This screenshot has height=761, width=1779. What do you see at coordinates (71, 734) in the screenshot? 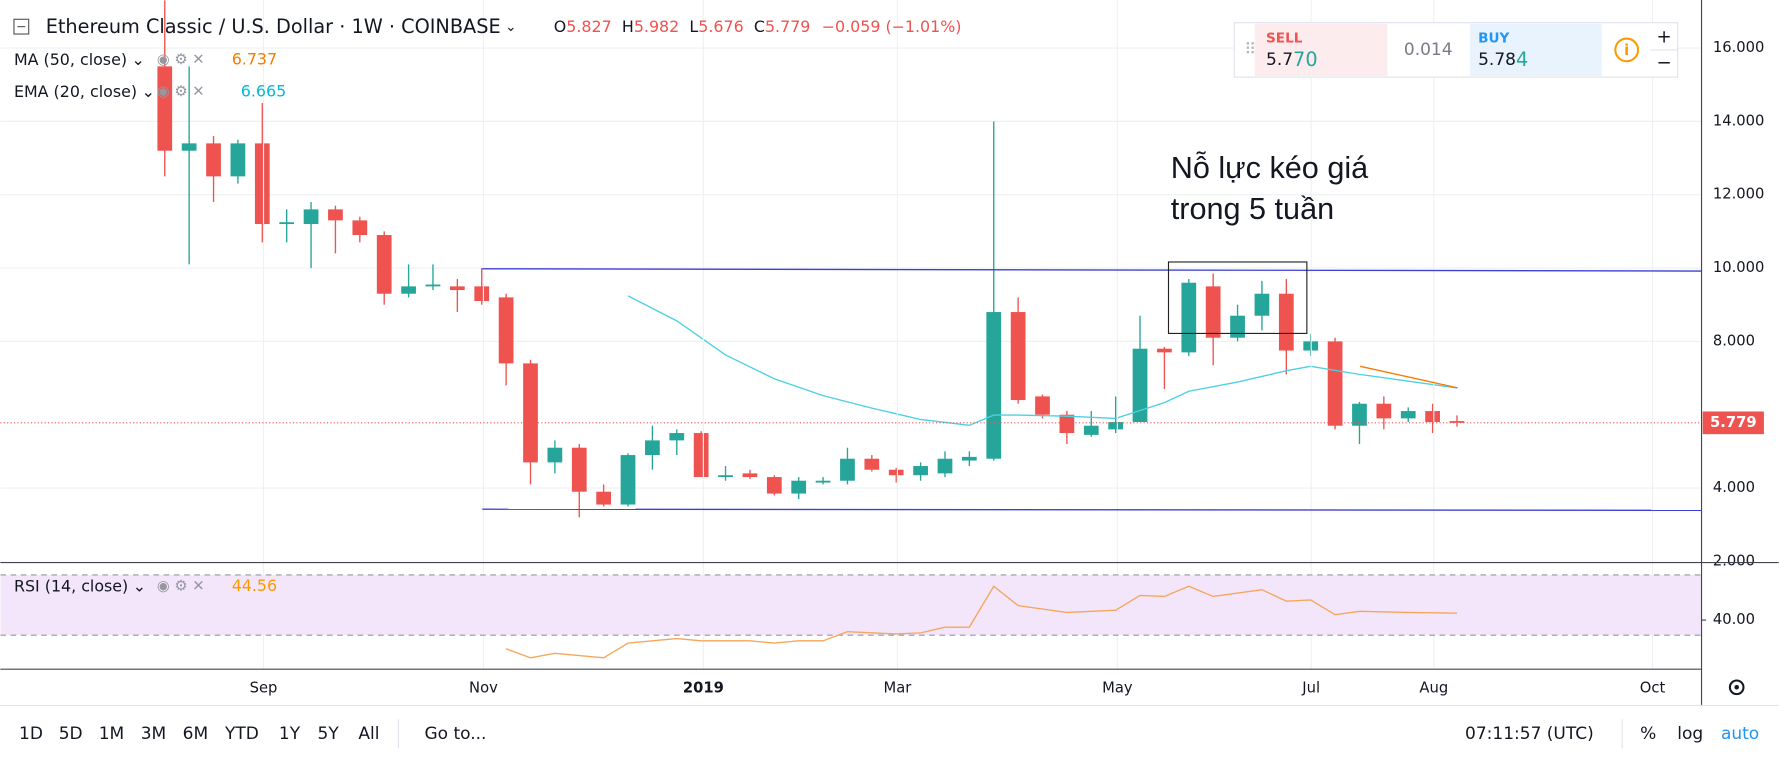
I see `range-button: 5D` at bounding box center [71, 734].